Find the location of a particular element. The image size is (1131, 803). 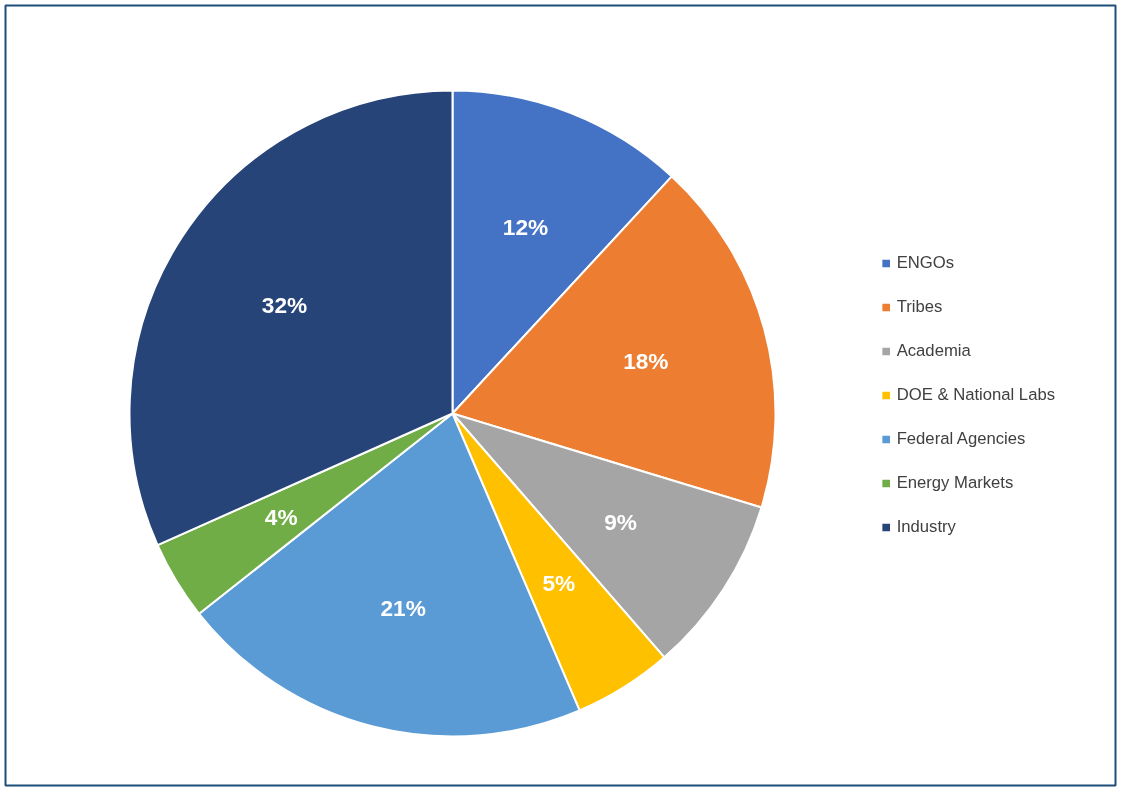

legend-label: Industry is located at coordinates (926, 527).